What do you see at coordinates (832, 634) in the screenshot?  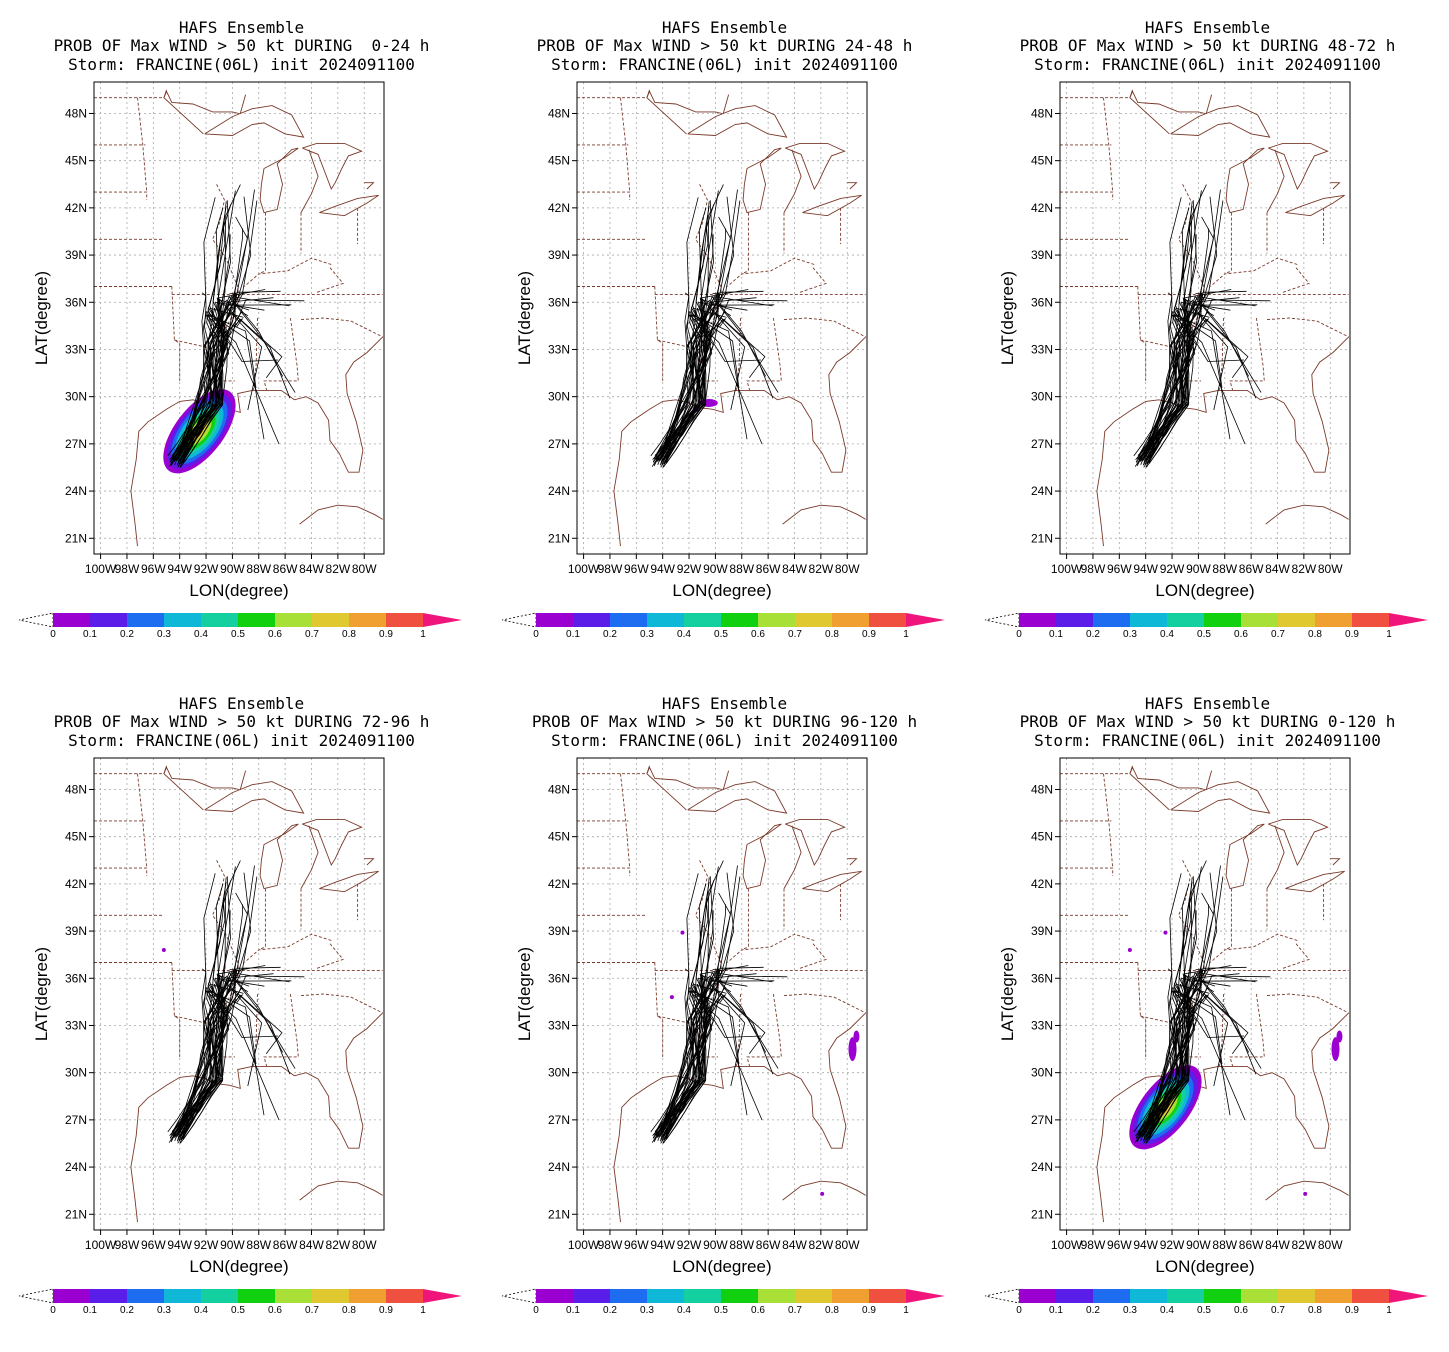 I see `colorbar-label: 0.8` at bounding box center [832, 634].